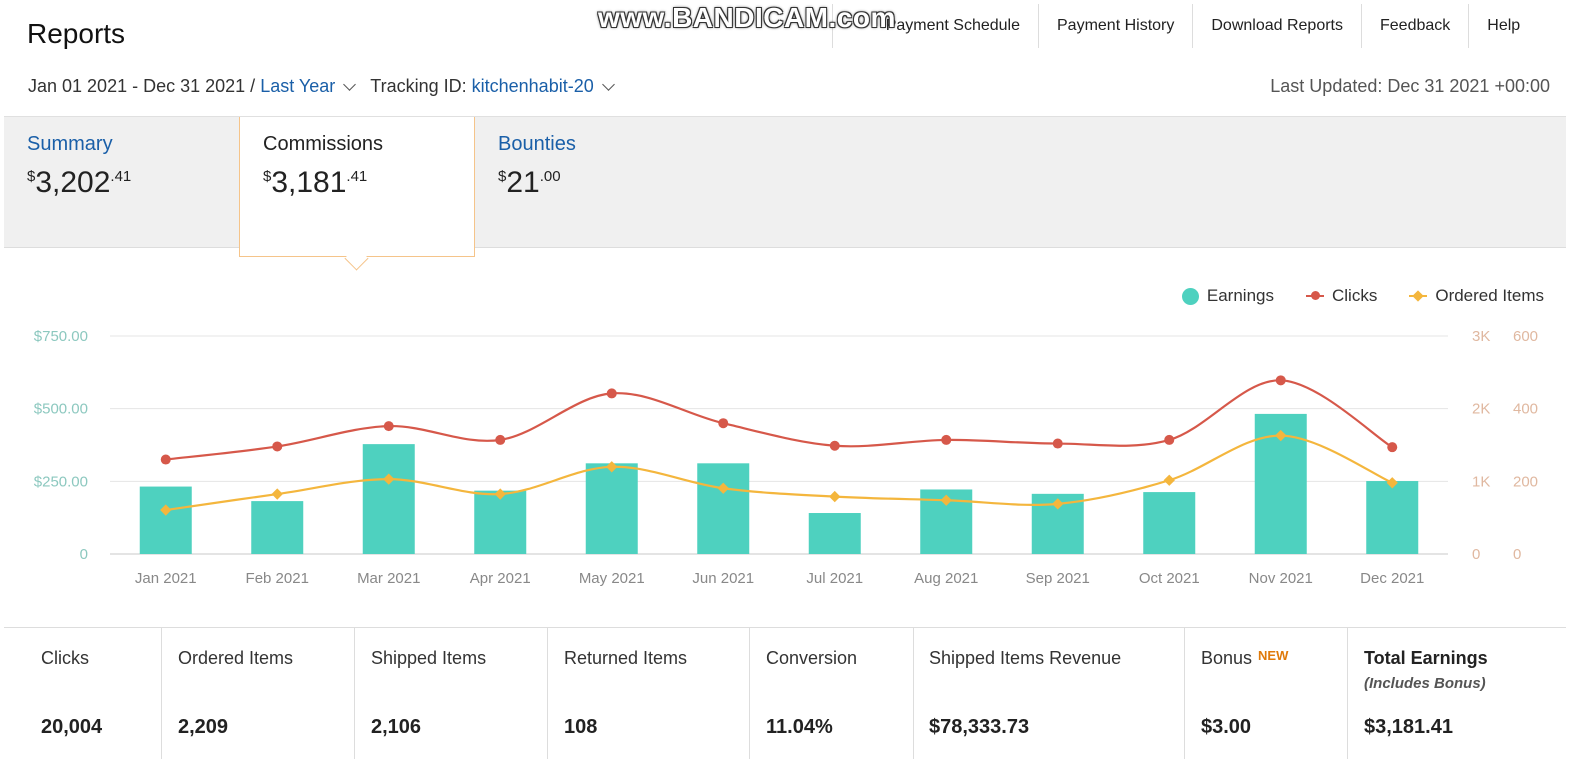 This screenshot has height=759, width=1570. Describe the element at coordinates (309, 182) in the screenshot. I see `amount-whole: 3,181` at that location.